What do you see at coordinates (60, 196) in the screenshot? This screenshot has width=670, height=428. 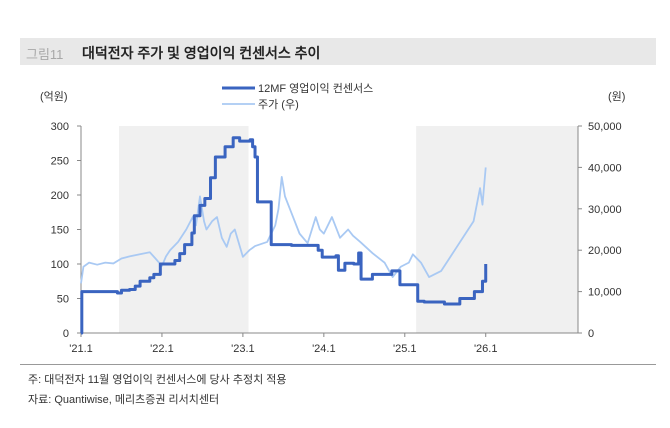 I see `left-tick-label: 200` at bounding box center [60, 196].